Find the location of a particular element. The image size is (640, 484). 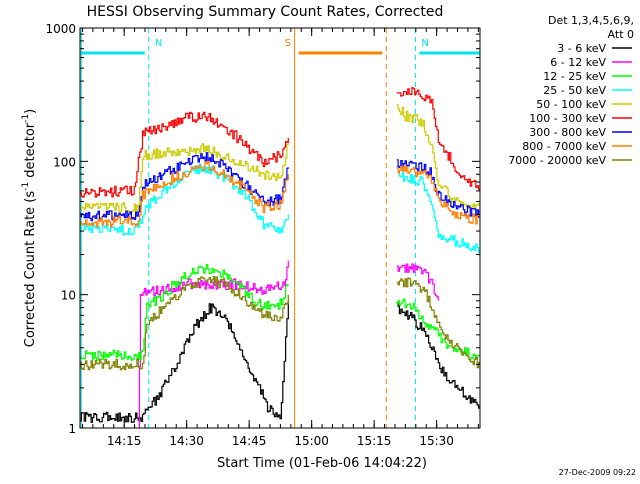

legend-header-line-2: Att 0 is located at coordinates (621, 34).